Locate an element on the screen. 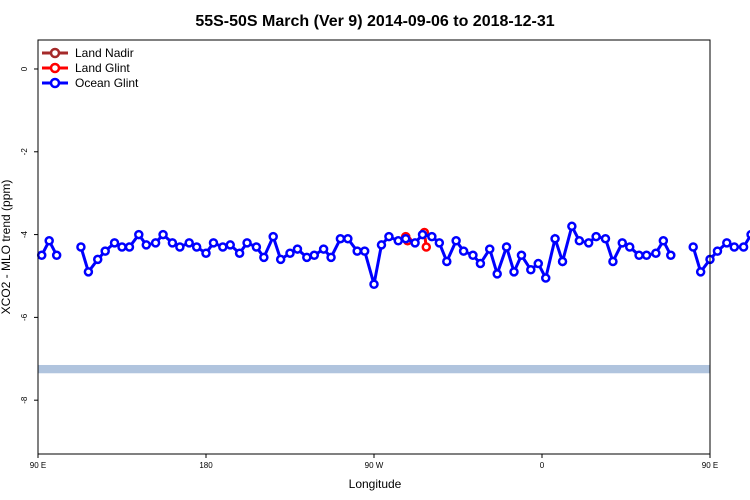 The width and height of the screenshot is (750, 500). x-tick-label: 90 E is located at coordinates (38, 465).